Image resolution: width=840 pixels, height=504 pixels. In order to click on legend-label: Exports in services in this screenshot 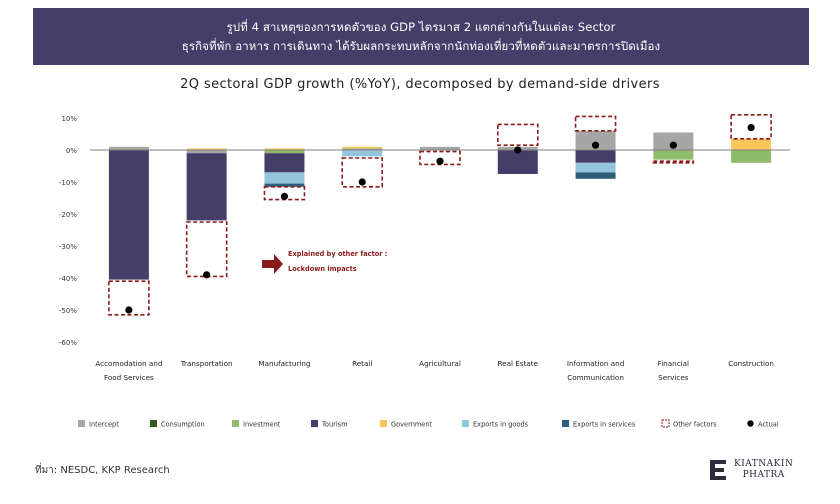, I will do `click(604, 425)`.